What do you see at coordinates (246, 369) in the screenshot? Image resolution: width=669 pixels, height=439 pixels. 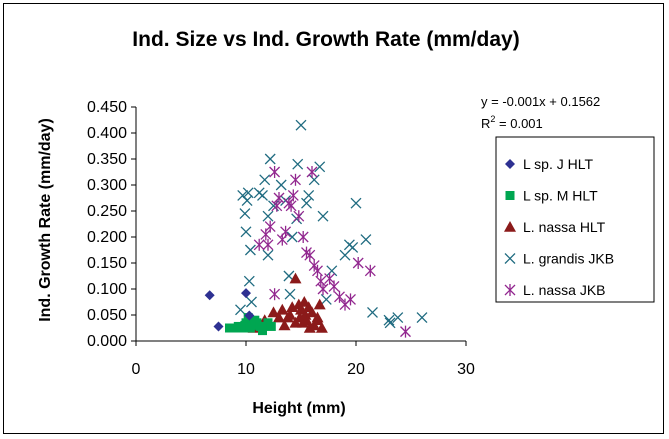 I see `x-tick-label: 10` at bounding box center [246, 369].